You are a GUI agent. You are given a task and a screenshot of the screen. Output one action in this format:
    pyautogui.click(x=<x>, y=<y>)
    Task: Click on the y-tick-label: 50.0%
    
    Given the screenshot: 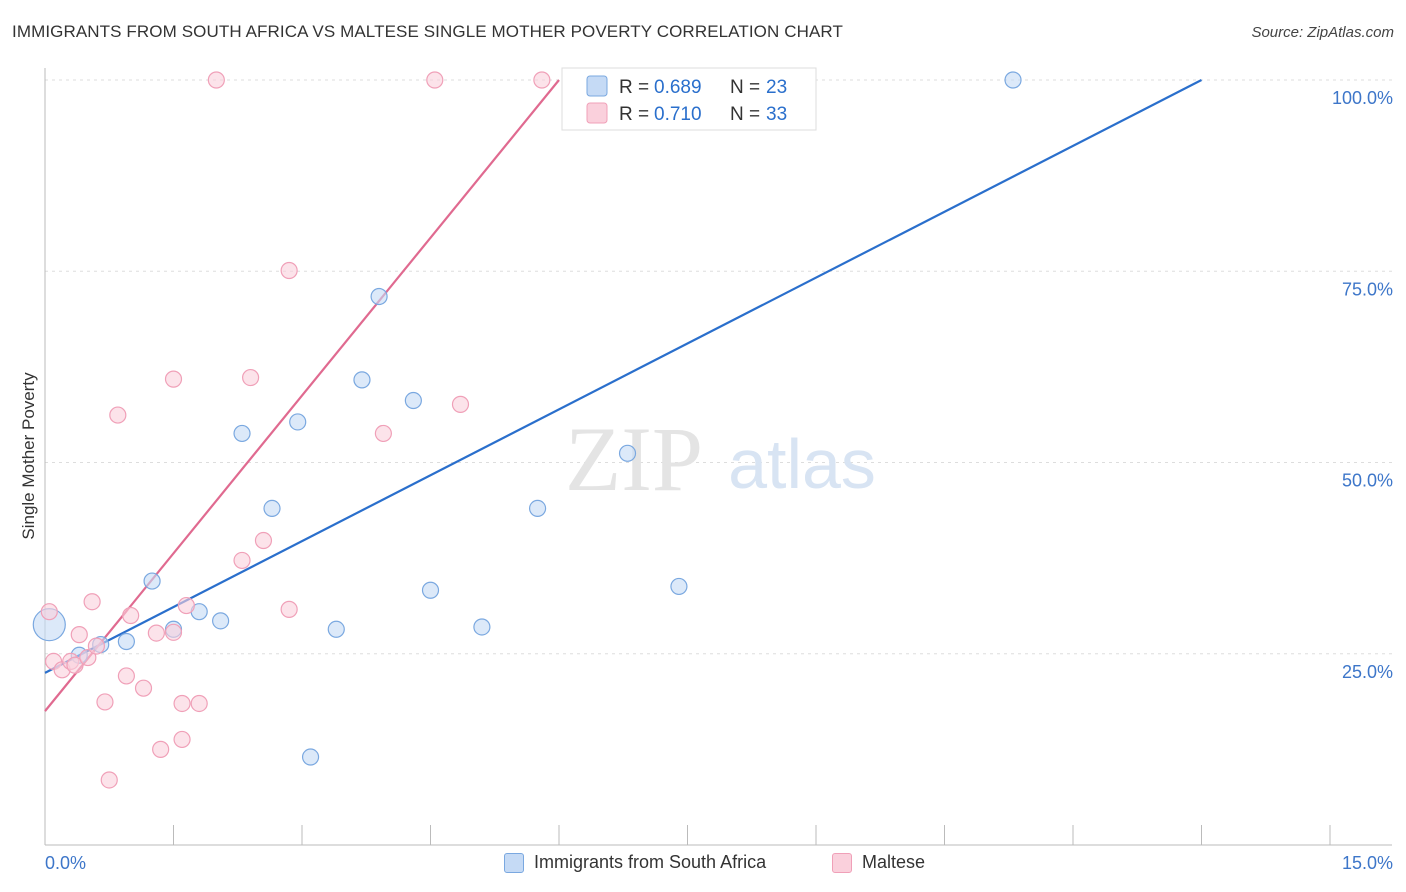 What is the action you would take?
    pyautogui.click(x=1367, y=481)
    